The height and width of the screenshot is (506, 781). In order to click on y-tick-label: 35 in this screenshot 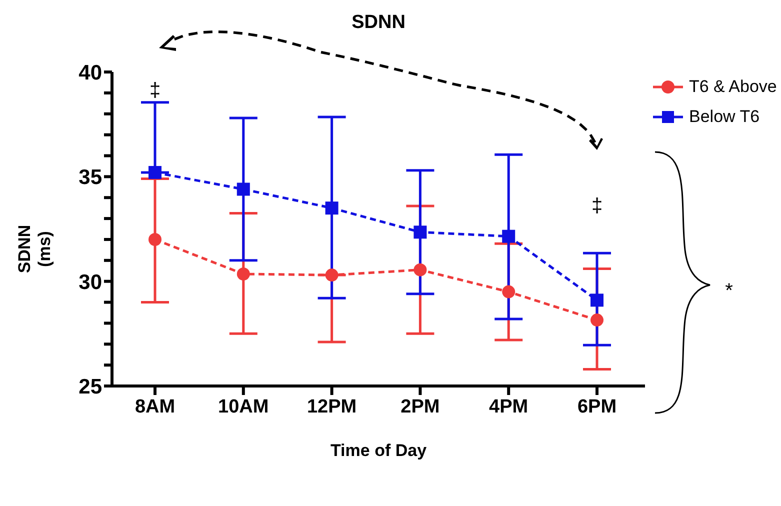, I will do `click(90, 178)`.